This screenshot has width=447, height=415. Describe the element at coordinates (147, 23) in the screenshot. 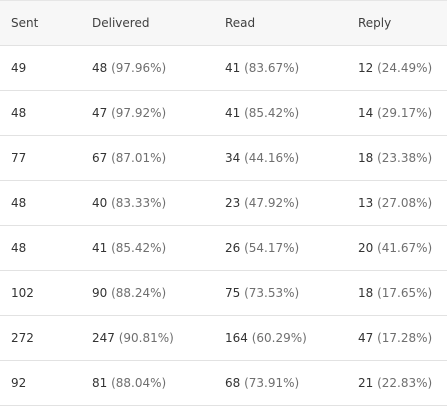

I see `header-delivered: Delivered` at that location.